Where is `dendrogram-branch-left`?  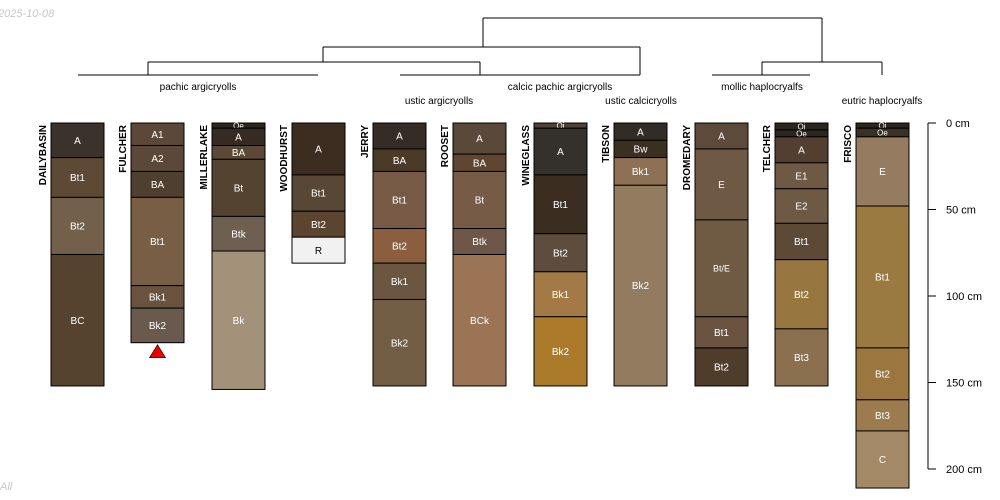 dendrogram-branch-left is located at coordinates (481, 60).